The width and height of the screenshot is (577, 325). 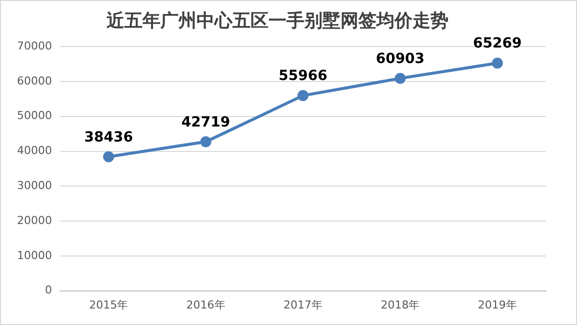 I want to click on y-tick-label: 40000, so click(x=34, y=151).